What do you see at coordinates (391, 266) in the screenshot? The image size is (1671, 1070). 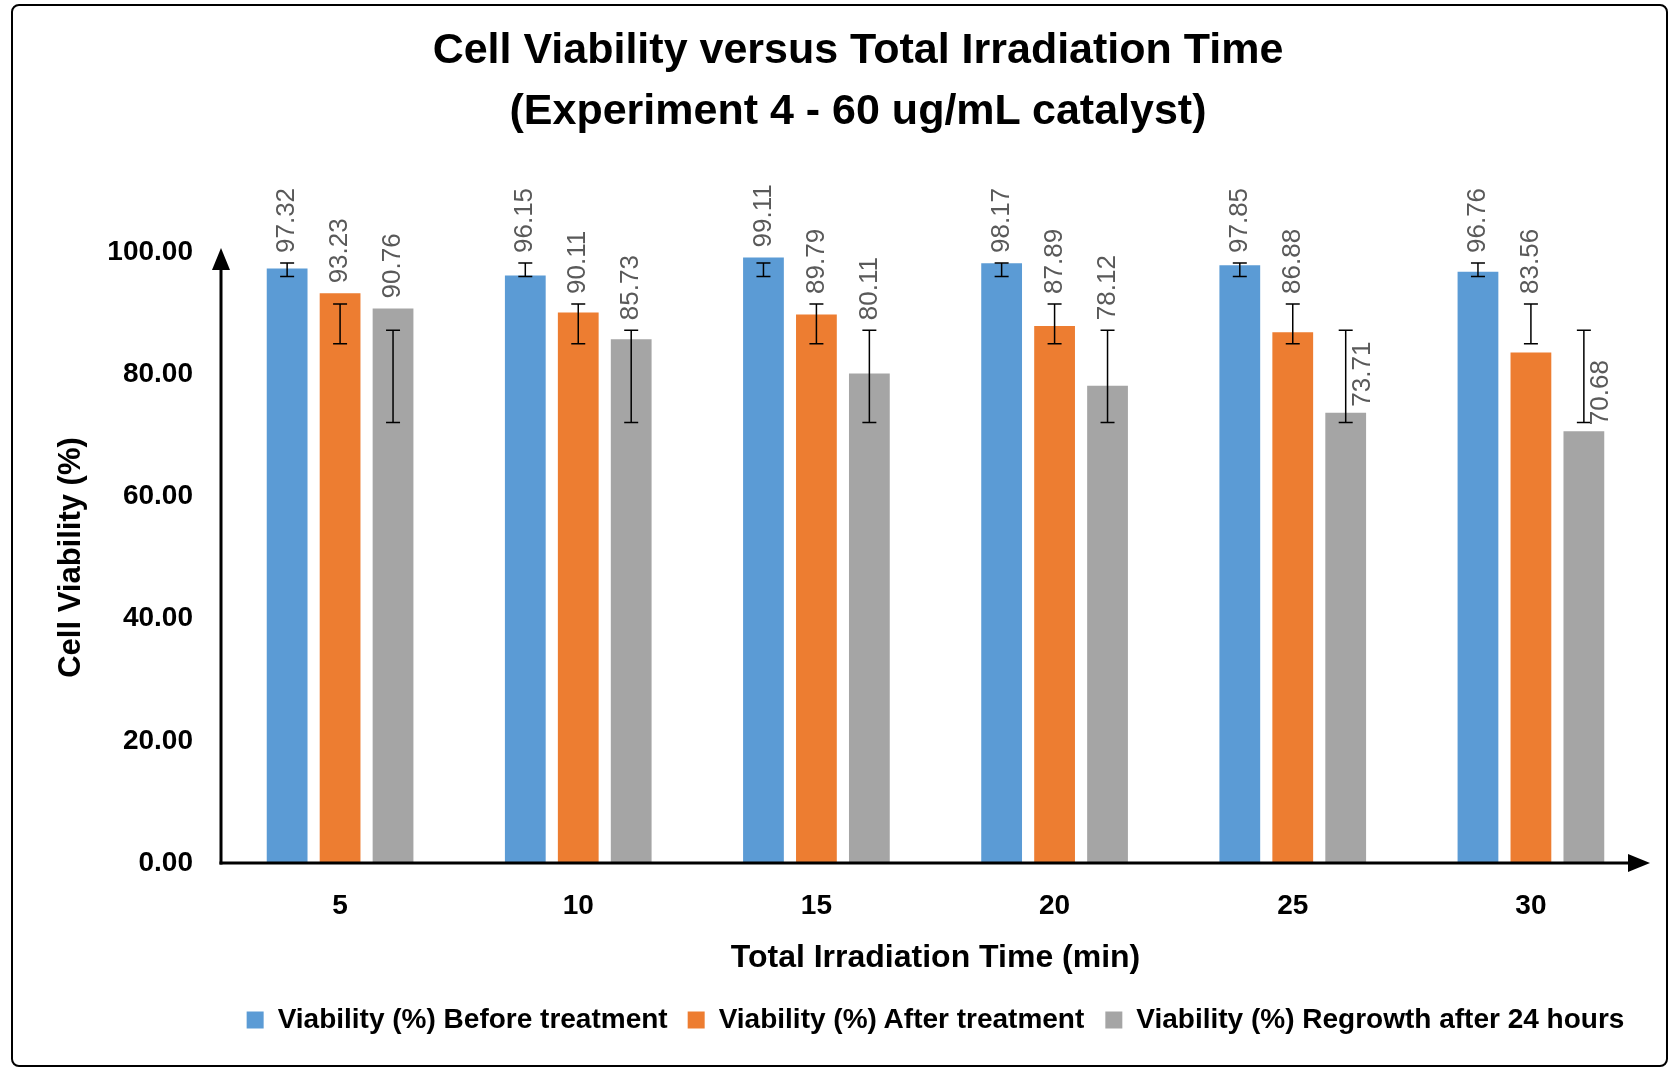 I see `data-label: 90.76` at bounding box center [391, 266].